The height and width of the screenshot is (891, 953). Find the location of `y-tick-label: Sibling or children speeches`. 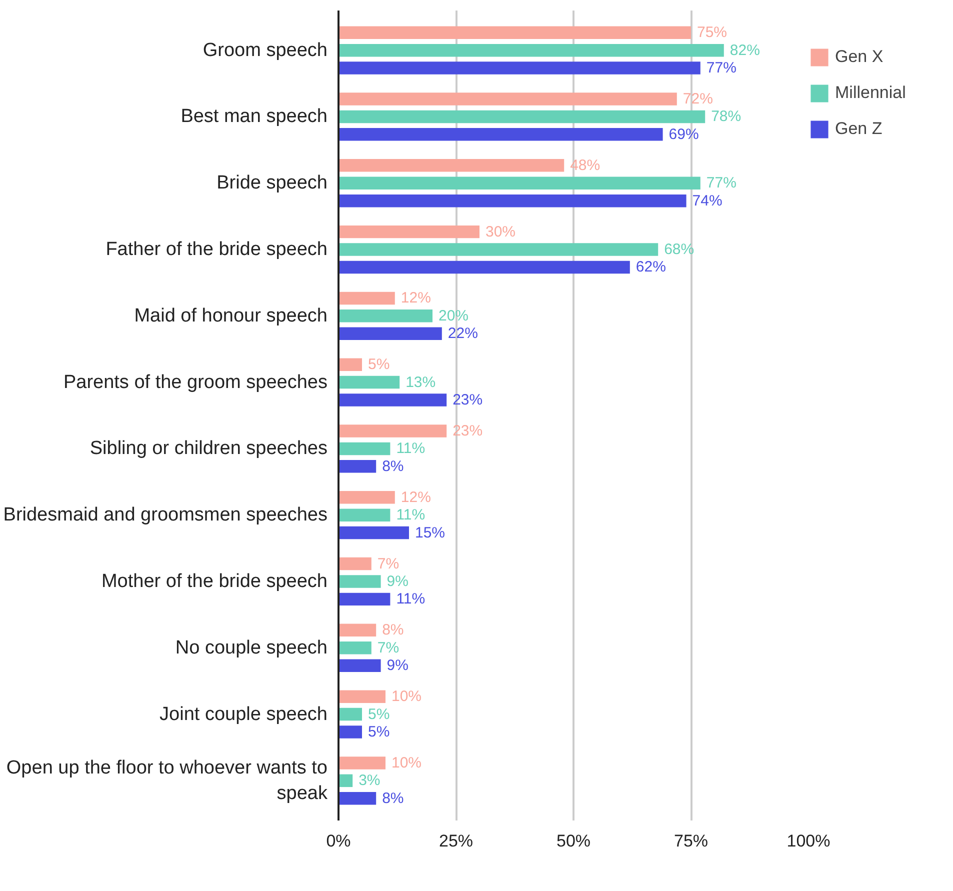

y-tick-label: Sibling or children speeches is located at coordinates (209, 449).